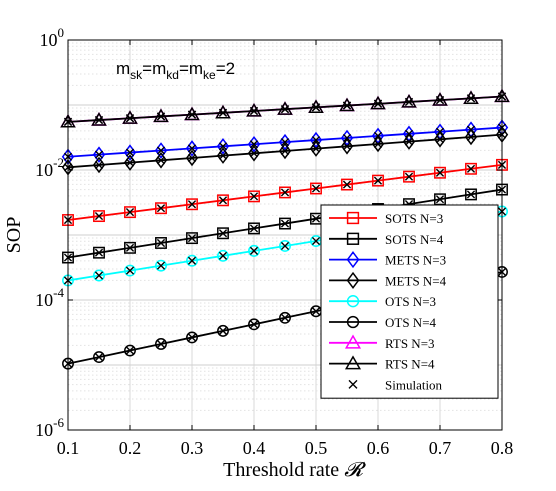 This screenshot has height=491, width=556. Describe the element at coordinates (58, 162) in the screenshot. I see `y-tick-exponent: -2` at that location.